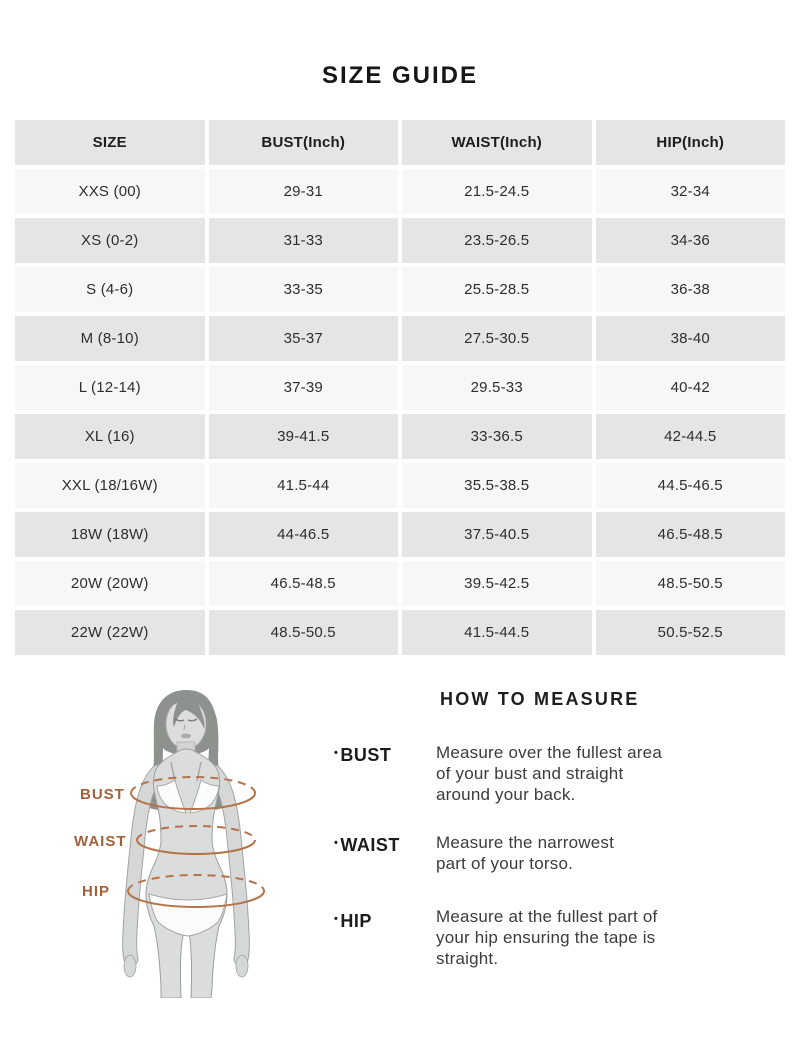 The image size is (800, 1062). What do you see at coordinates (400, 534) in the screenshot?
I see `table-row: 18W (18W) 44-46.5 37.5-40.5 46.5-48.5` at bounding box center [400, 534].